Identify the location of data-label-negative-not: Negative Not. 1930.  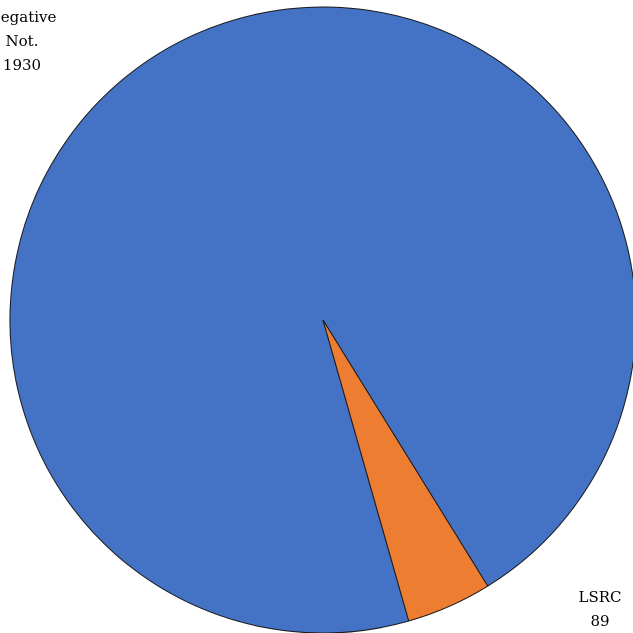
(28, 41).